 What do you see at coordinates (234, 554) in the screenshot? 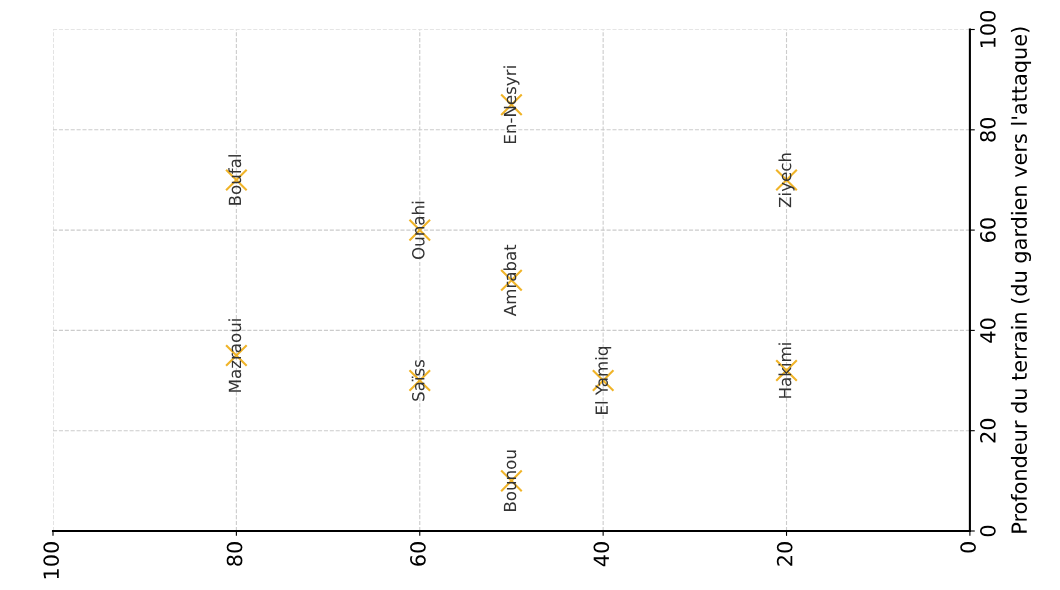
I see `x-tick-label: 80` at bounding box center [234, 554].